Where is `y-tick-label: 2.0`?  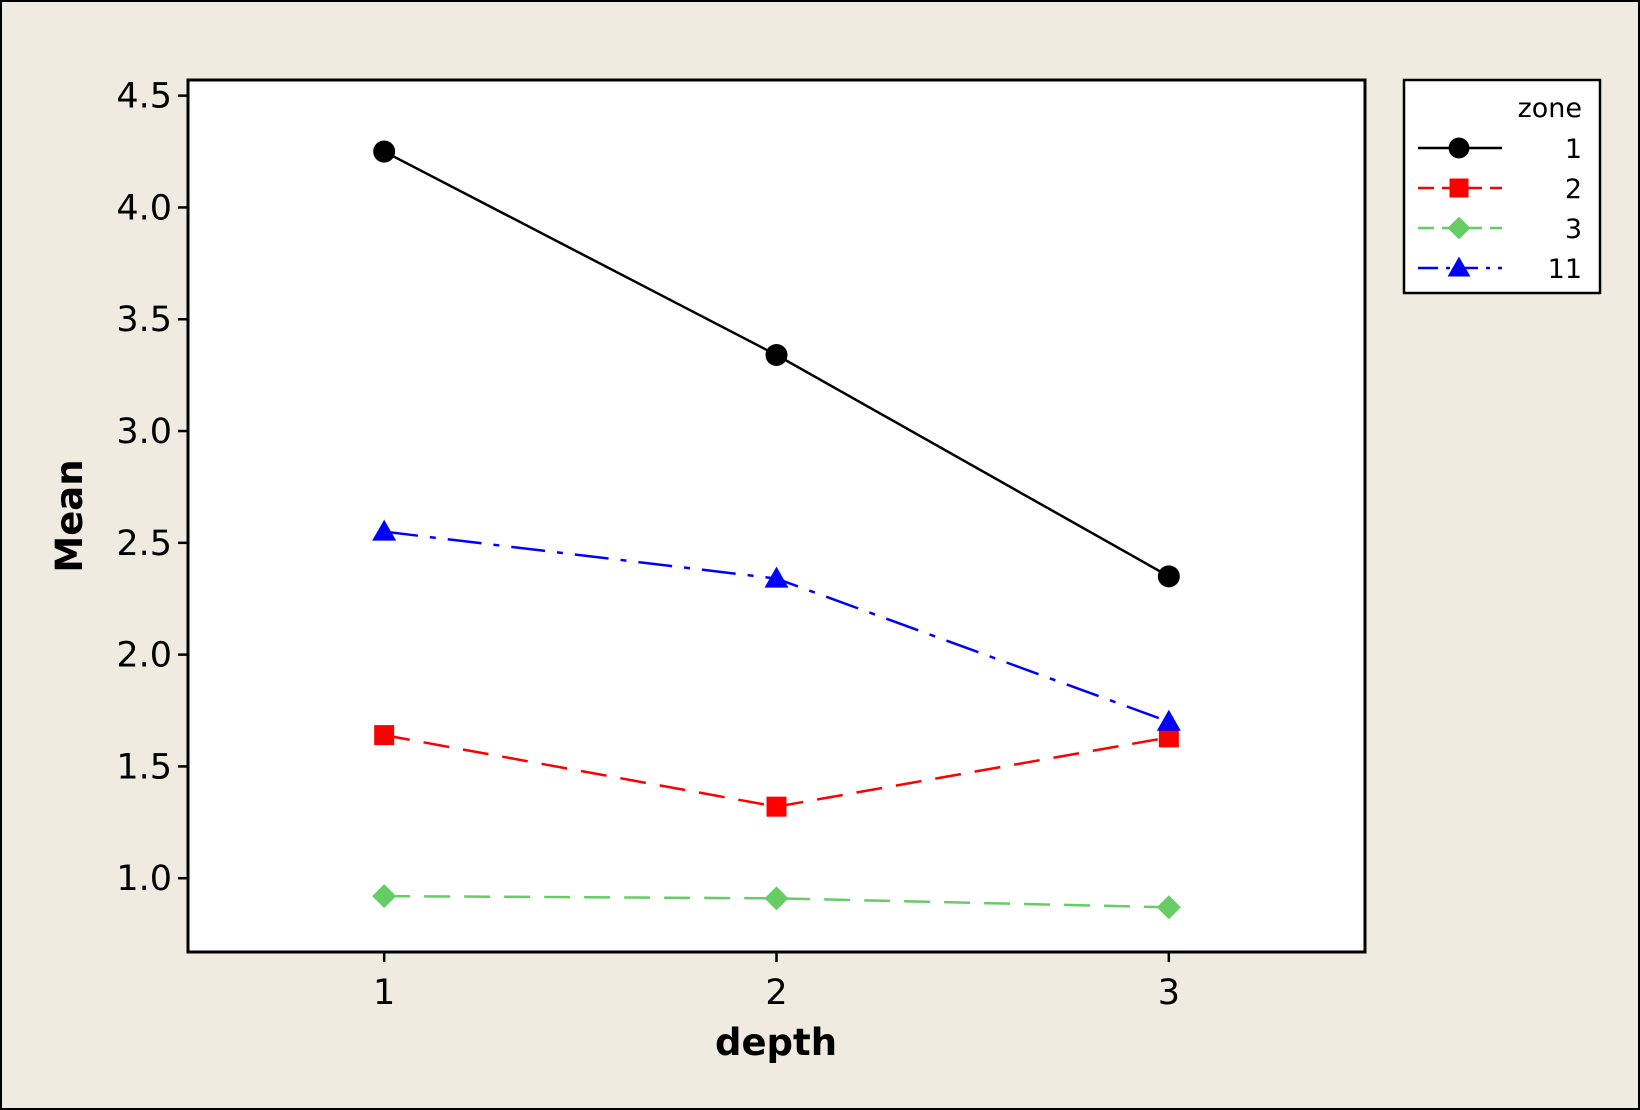
y-tick-label: 2.0 is located at coordinates (144, 656).